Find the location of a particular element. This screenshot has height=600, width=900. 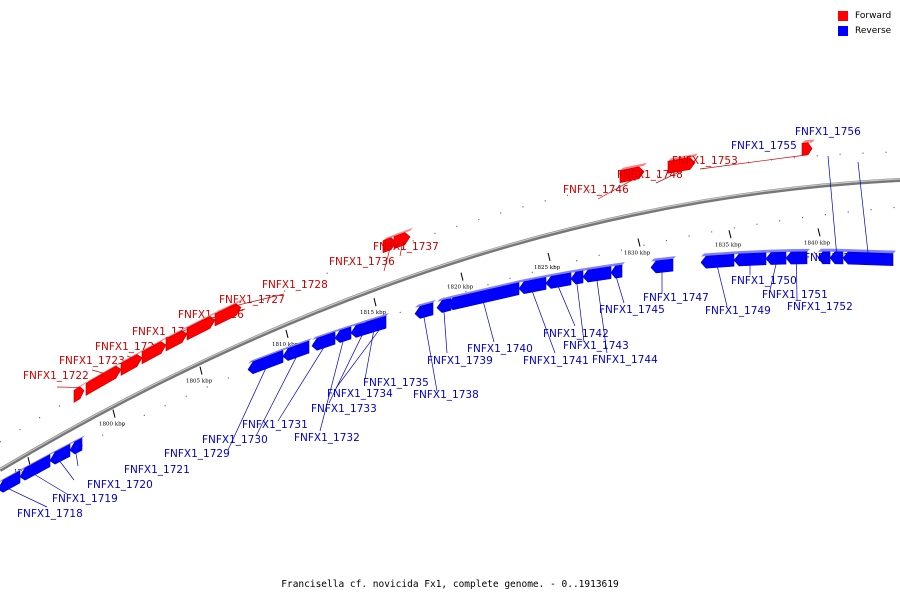

gene-fnfx1-1749: FNFX1_1749 is located at coordinates (735, 284).